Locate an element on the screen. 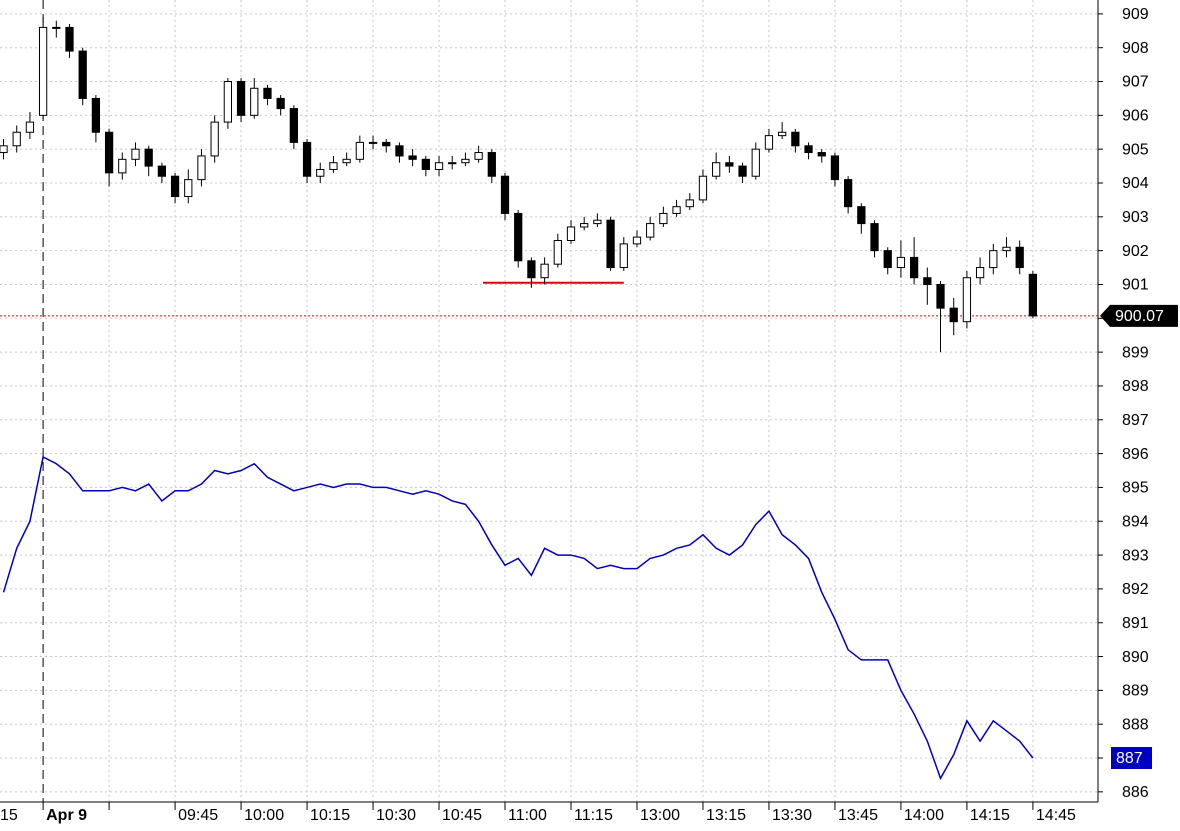 Image resolution: width=1180 pixels, height=831 pixels. y-tick-label: 897 is located at coordinates (1135, 420).